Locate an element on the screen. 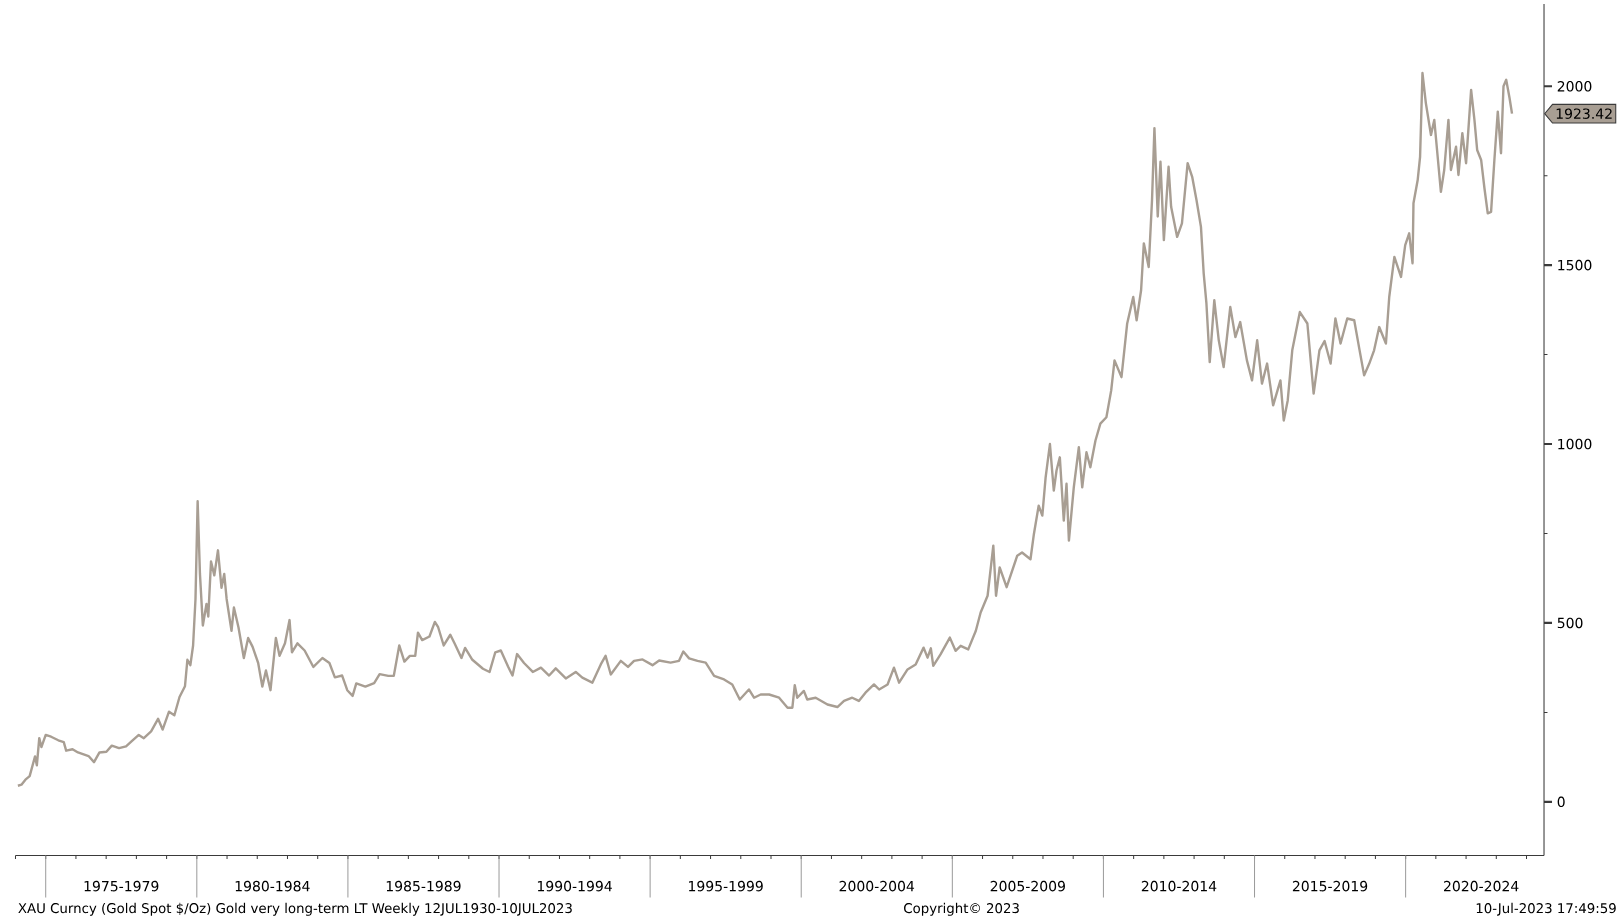 Image resolution: width=1624 pixels, height=918 pixels. x-tick-label: 1995-1999 is located at coordinates (726, 886).